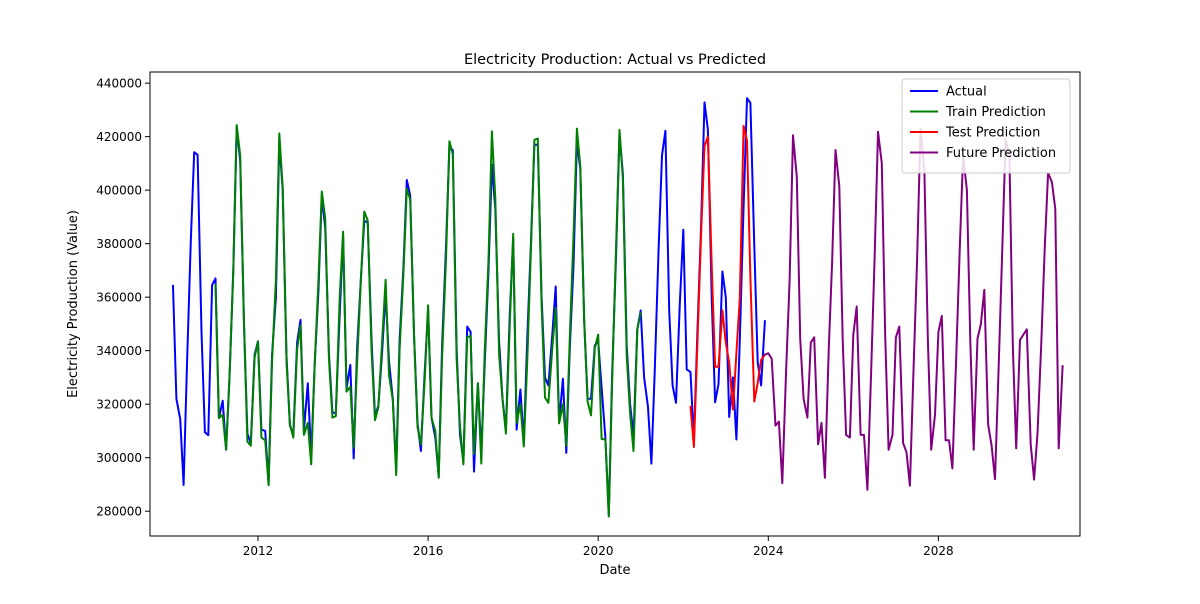 The width and height of the screenshot is (1200, 604). What do you see at coordinates (614, 570) in the screenshot?
I see `x-axis-label: Date` at bounding box center [614, 570].